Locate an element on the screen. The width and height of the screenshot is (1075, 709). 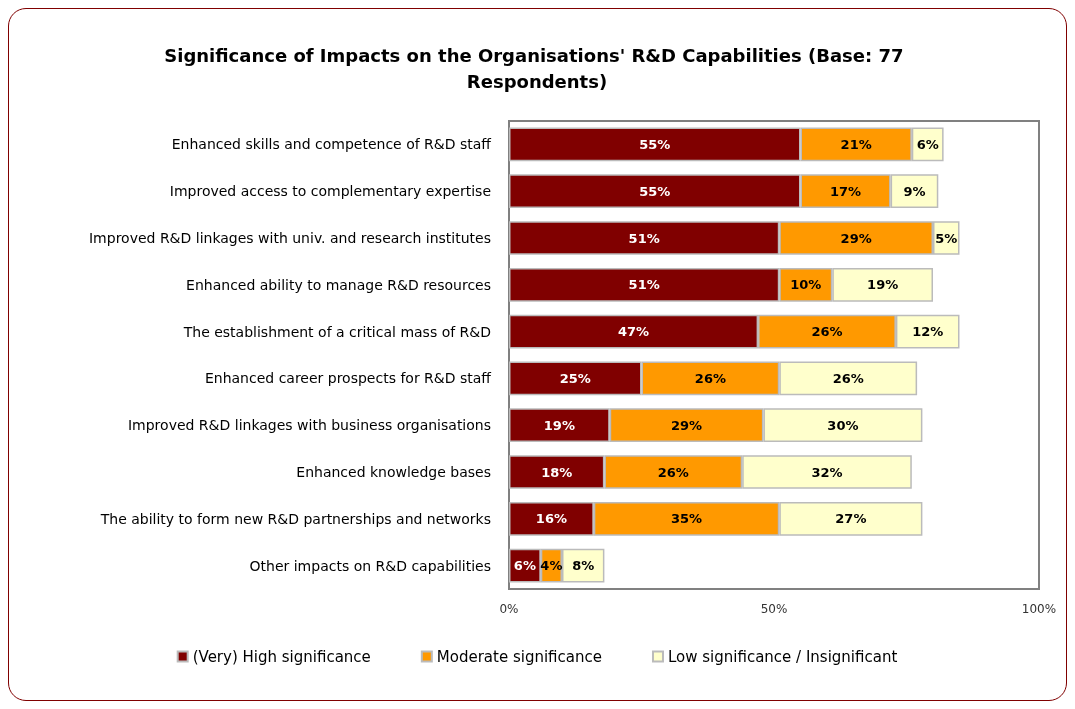
y-tick-label: Enhanced career prospects for R&D staff is located at coordinates (348, 378).